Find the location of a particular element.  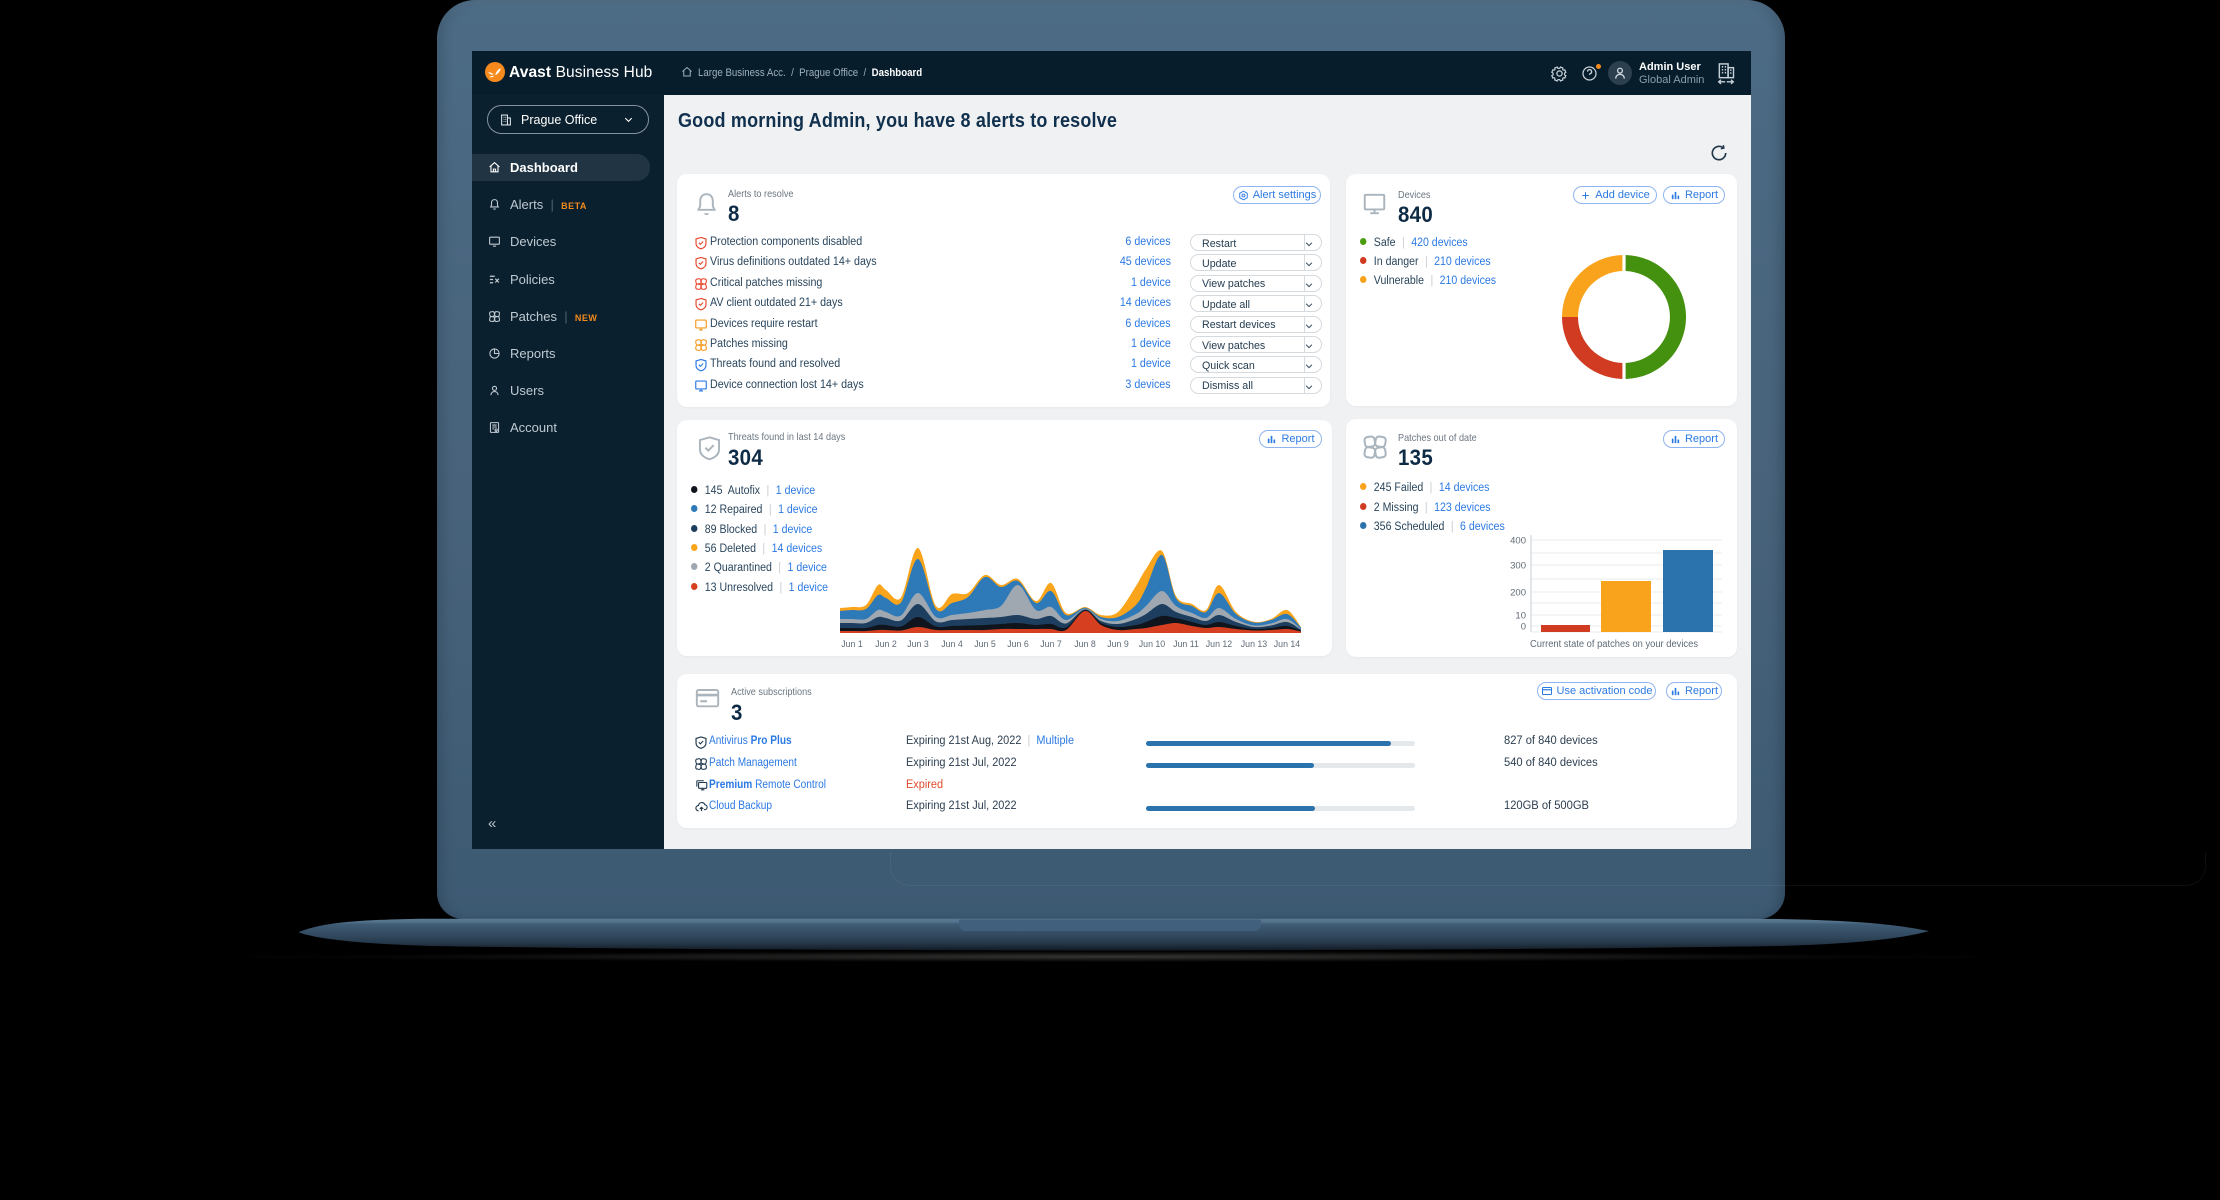

svg-text: 10 is located at coordinates (1520, 616).